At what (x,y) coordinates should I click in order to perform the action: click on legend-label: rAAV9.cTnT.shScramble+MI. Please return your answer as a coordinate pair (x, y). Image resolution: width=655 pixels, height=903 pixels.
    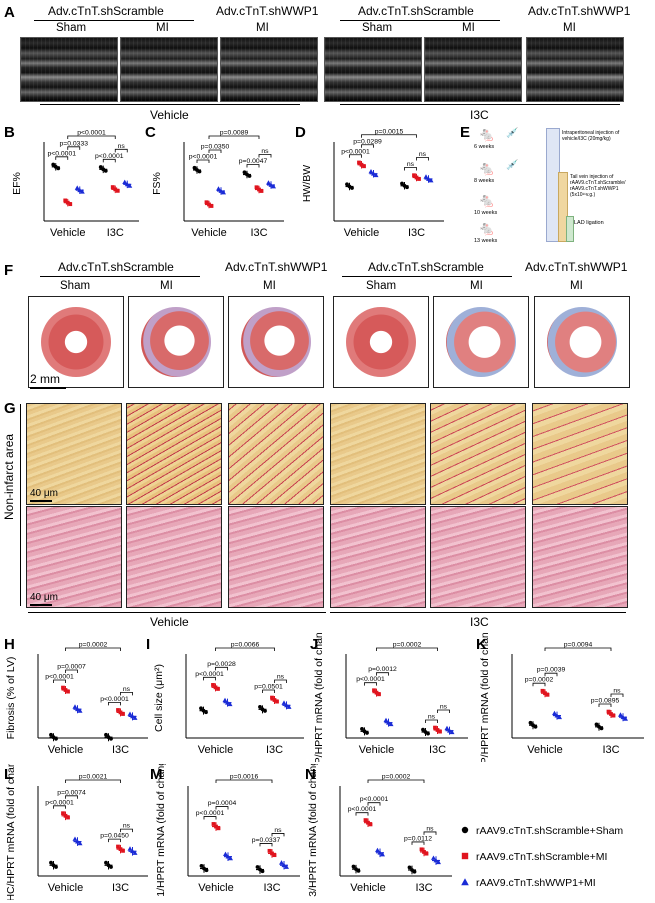
    Looking at the image, I should click on (542, 857).